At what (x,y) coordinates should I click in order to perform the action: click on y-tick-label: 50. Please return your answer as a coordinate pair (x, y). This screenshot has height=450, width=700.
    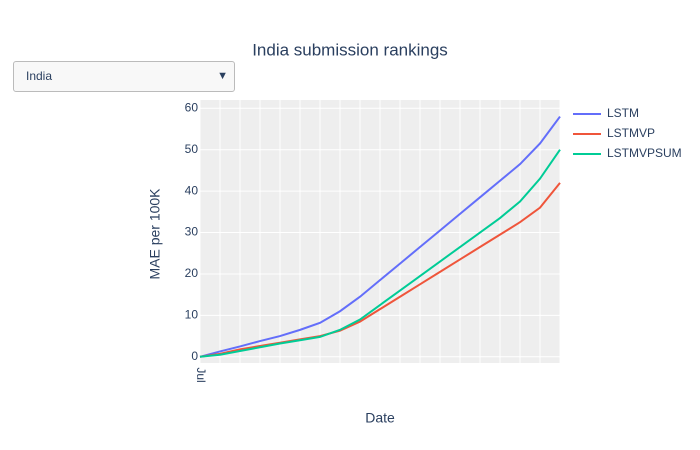
    Looking at the image, I should click on (192, 149).